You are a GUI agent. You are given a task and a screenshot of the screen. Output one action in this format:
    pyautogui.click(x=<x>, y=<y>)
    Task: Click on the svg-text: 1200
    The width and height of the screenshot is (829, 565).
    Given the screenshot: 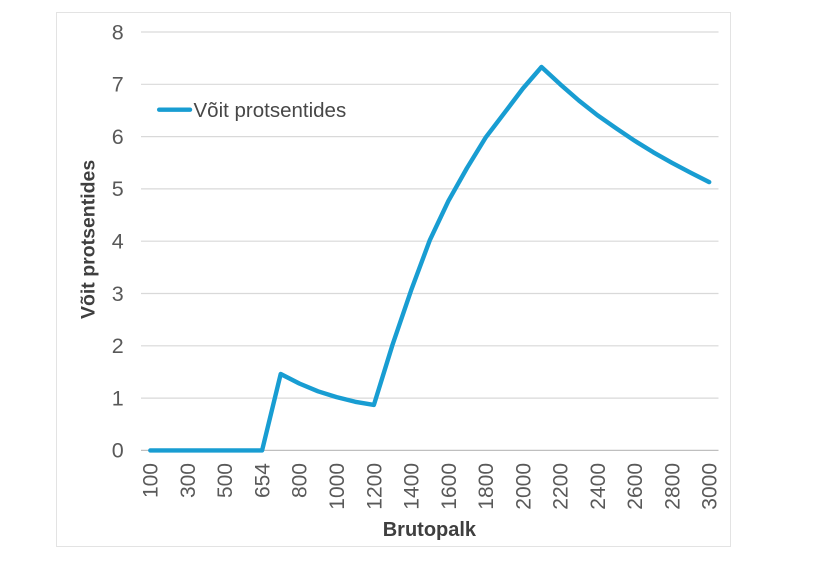 What is the action you would take?
    pyautogui.click(x=374, y=486)
    